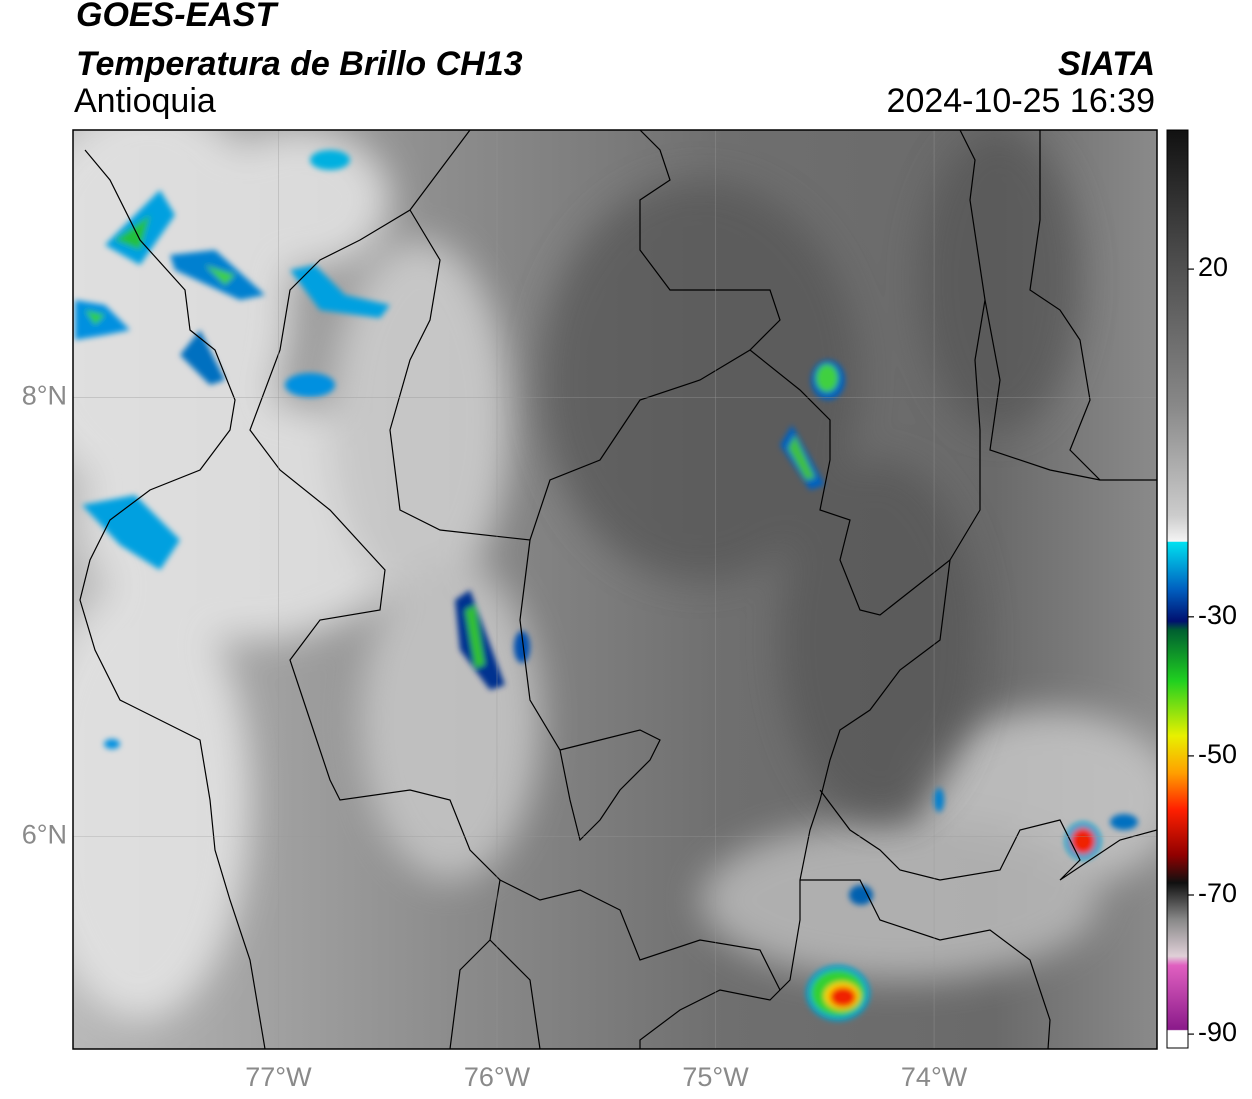  I want to click on lon-label: 75°W, so click(715, 1077).